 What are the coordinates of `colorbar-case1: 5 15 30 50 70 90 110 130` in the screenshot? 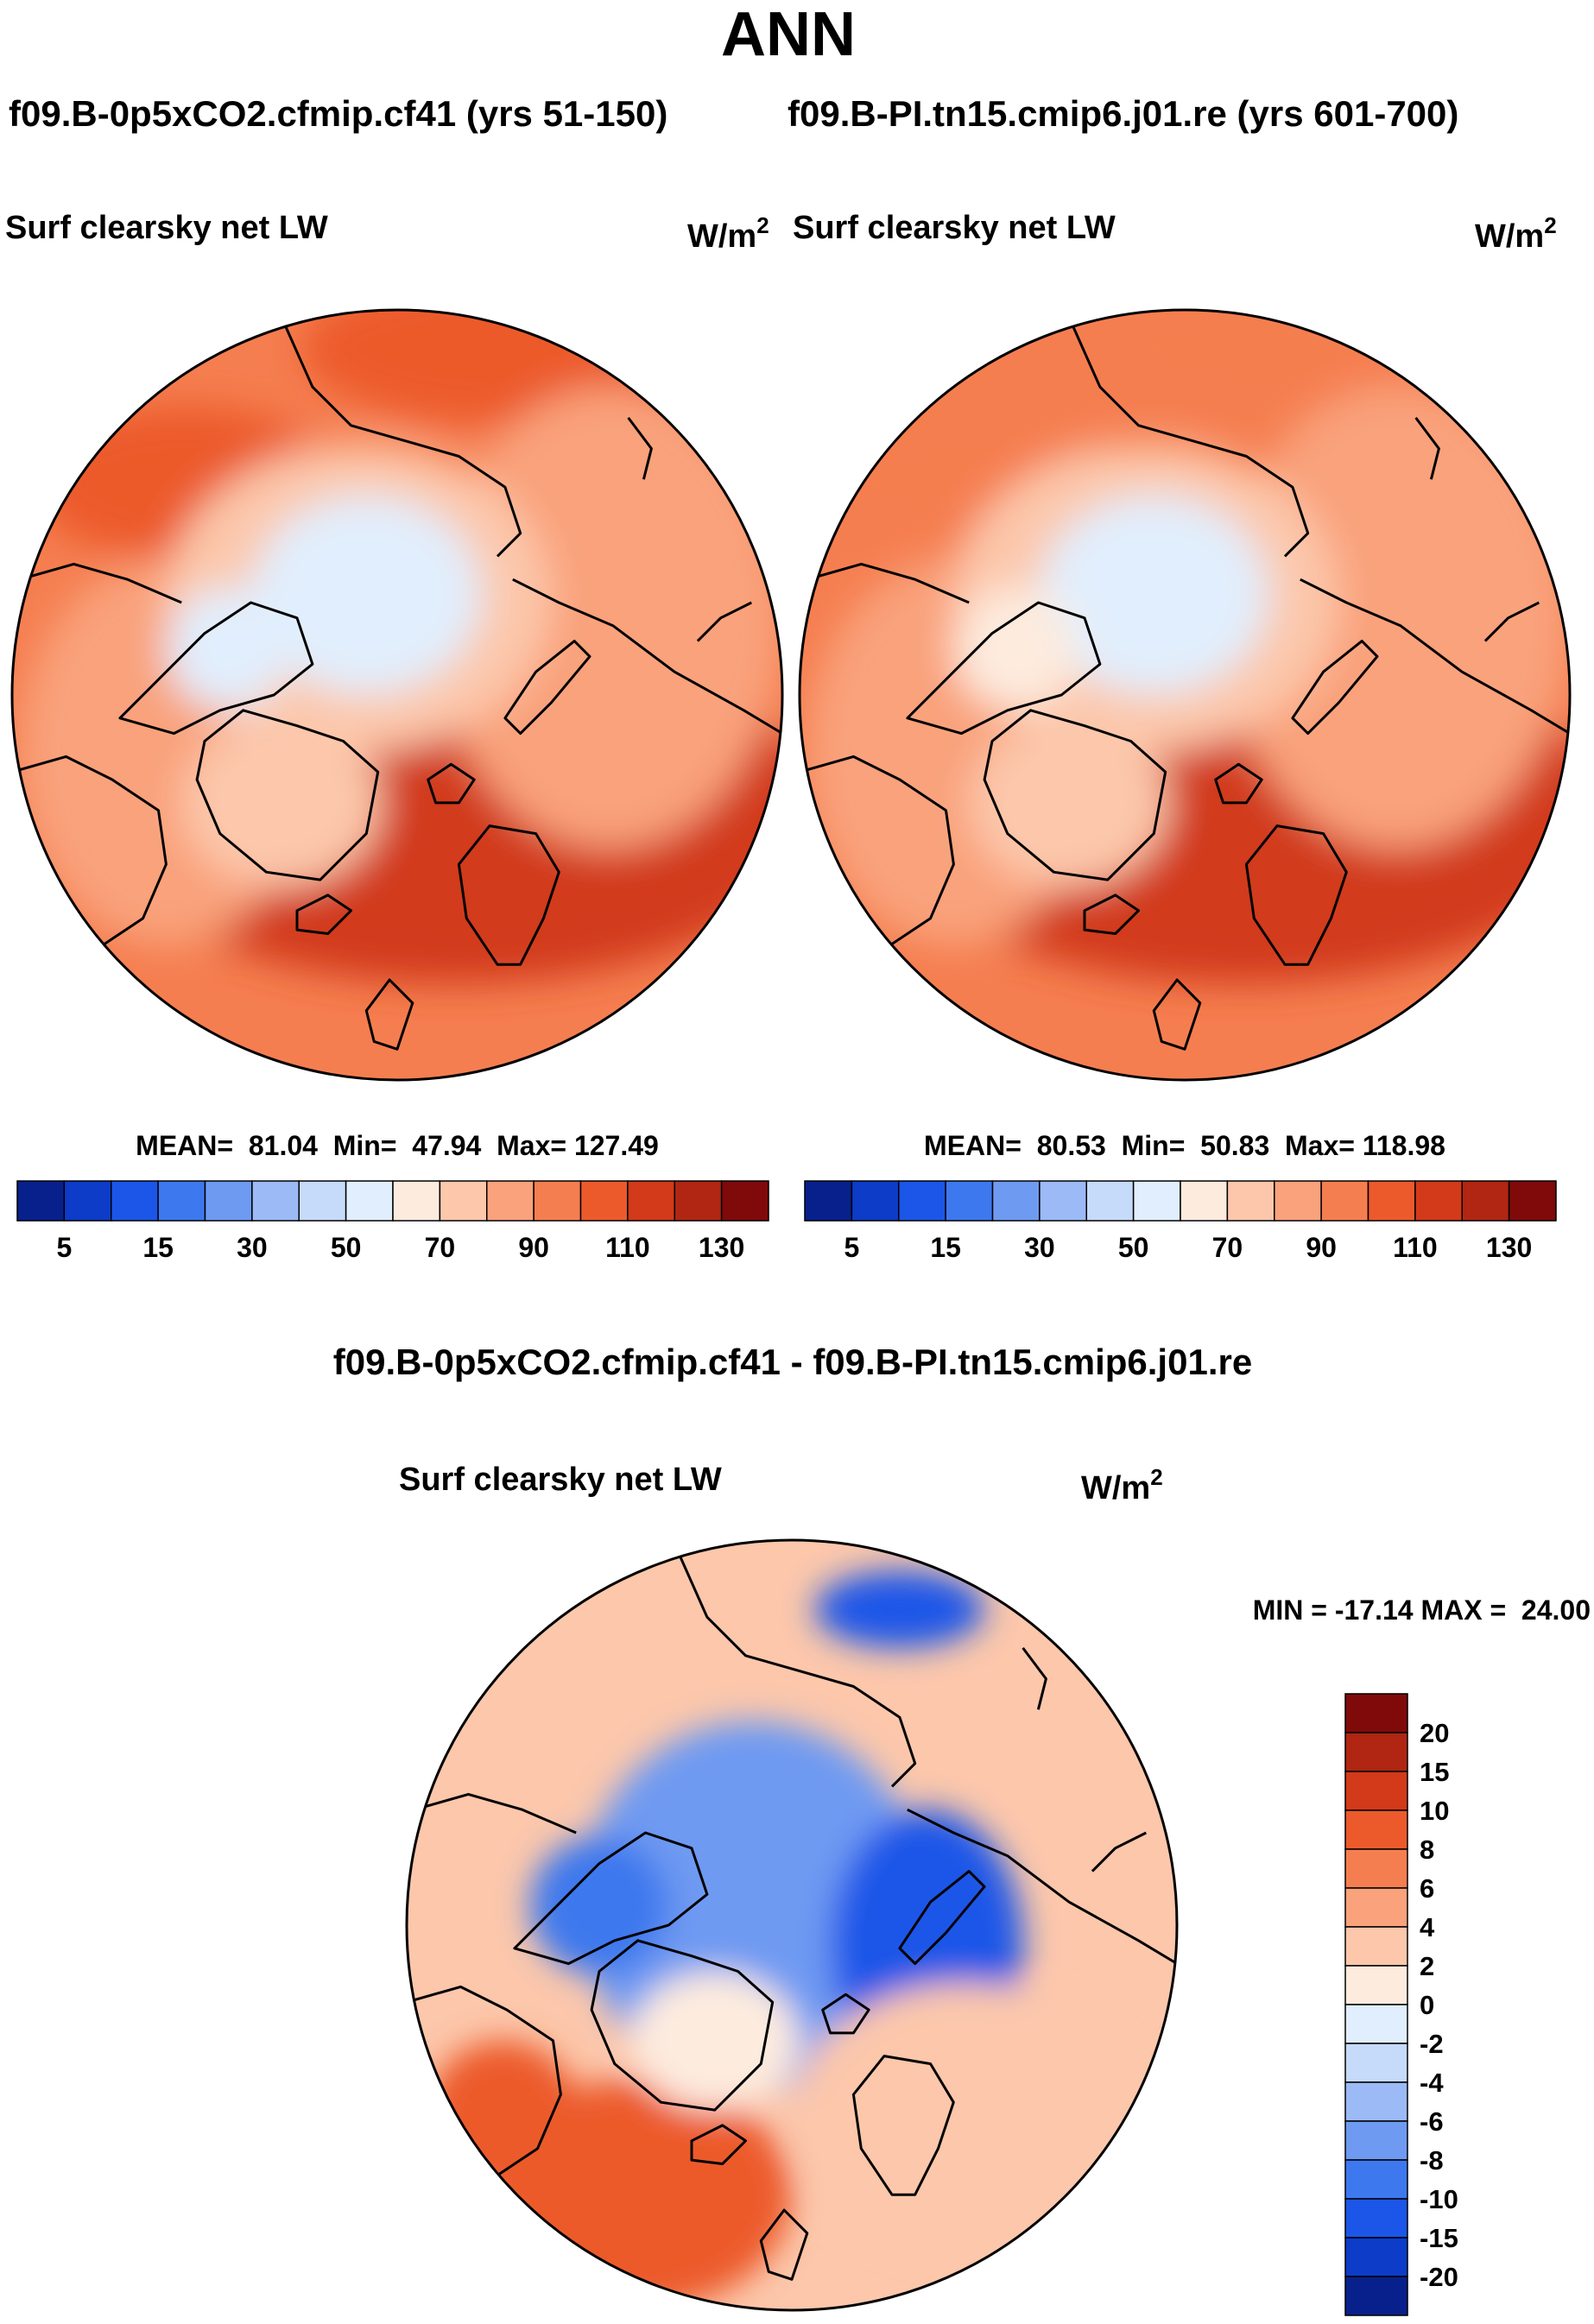 It's located at (392, 1221).